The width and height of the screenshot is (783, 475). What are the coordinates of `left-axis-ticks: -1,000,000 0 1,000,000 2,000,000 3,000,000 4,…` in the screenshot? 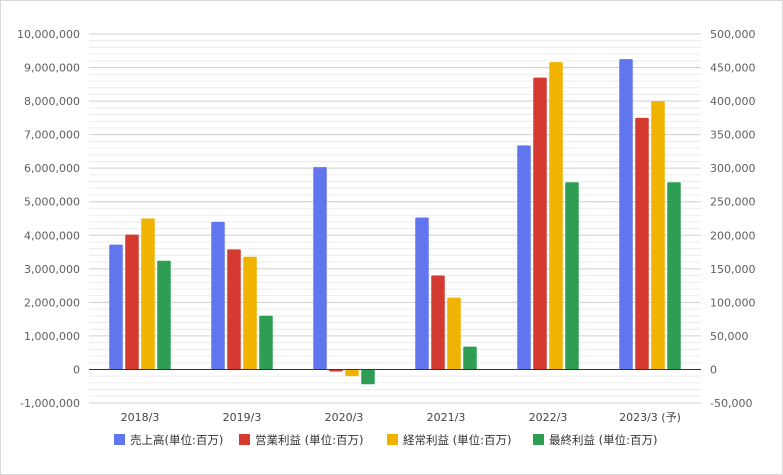 It's located at (48, 219).